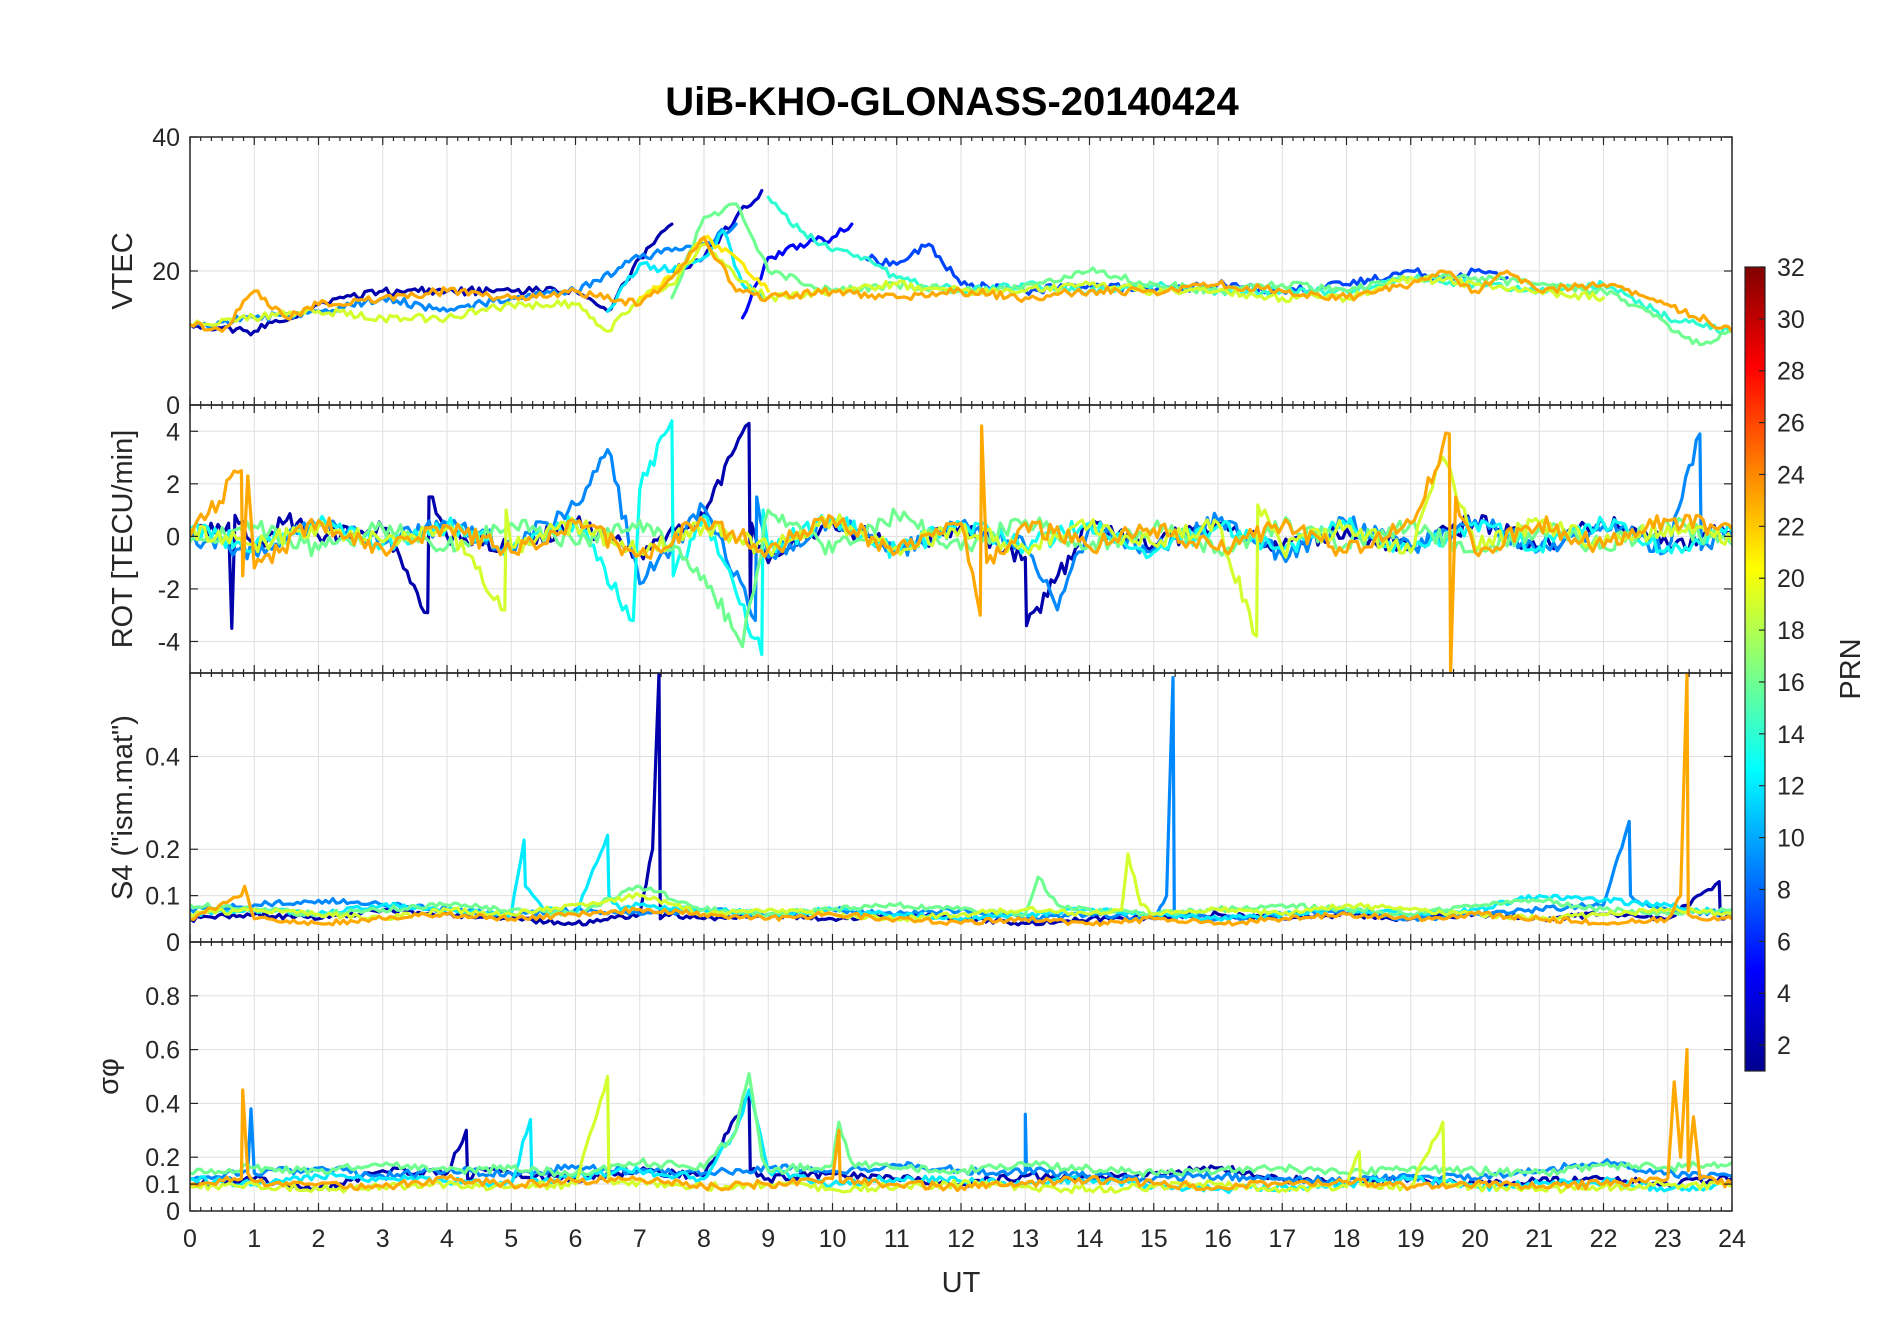 The image size is (1902, 1330). What do you see at coordinates (833, 1239) in the screenshot?
I see `x-tick-label: 10` at bounding box center [833, 1239].